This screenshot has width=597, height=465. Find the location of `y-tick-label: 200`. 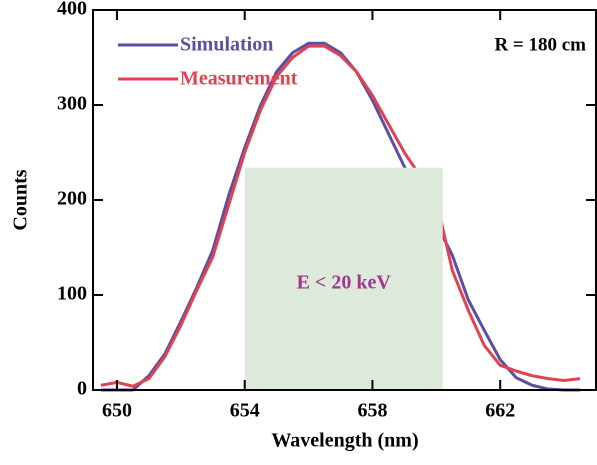

y-tick-label: 200 is located at coordinates (72, 199).